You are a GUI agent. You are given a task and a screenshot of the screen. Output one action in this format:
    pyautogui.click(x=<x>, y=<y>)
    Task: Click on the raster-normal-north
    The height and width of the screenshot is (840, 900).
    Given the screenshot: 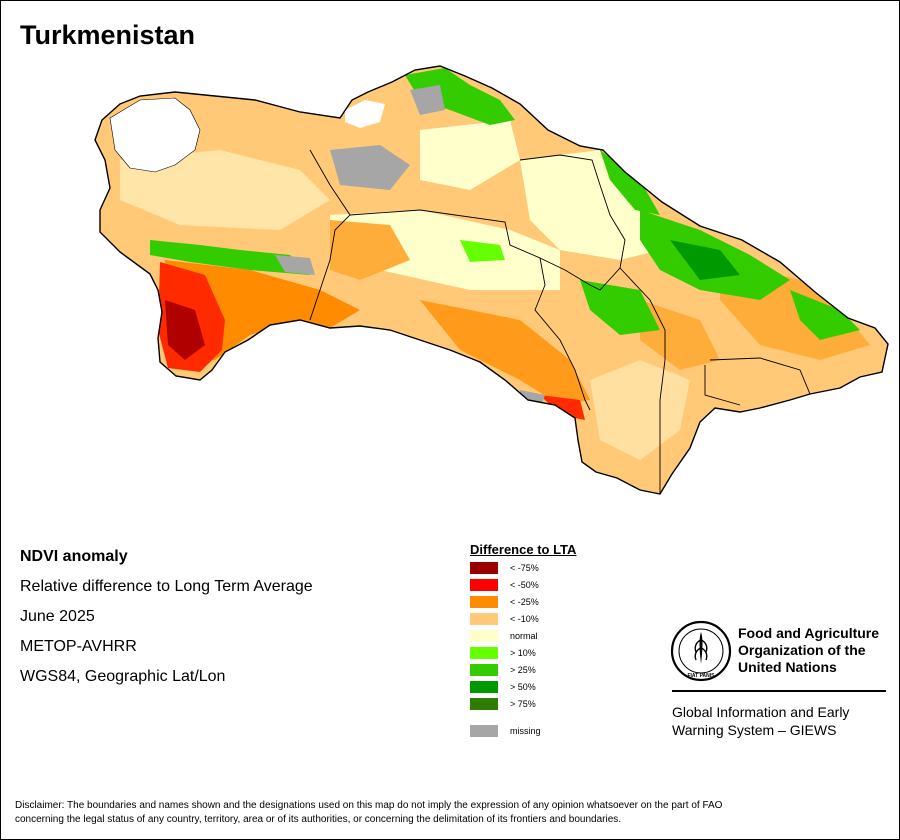 What is the action you would take?
    pyautogui.click(x=470, y=155)
    